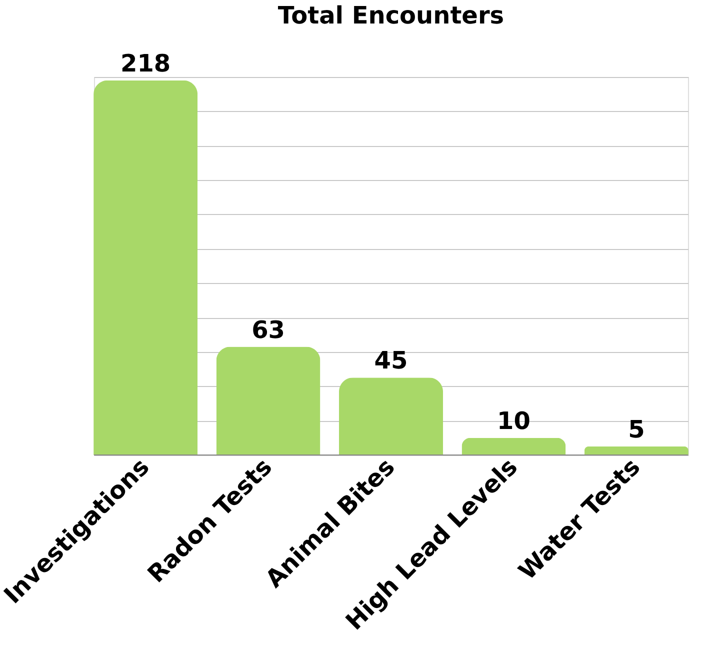 This screenshot has width=714, height=654. What do you see at coordinates (391, 360) in the screenshot?
I see `data-label: 45` at bounding box center [391, 360].